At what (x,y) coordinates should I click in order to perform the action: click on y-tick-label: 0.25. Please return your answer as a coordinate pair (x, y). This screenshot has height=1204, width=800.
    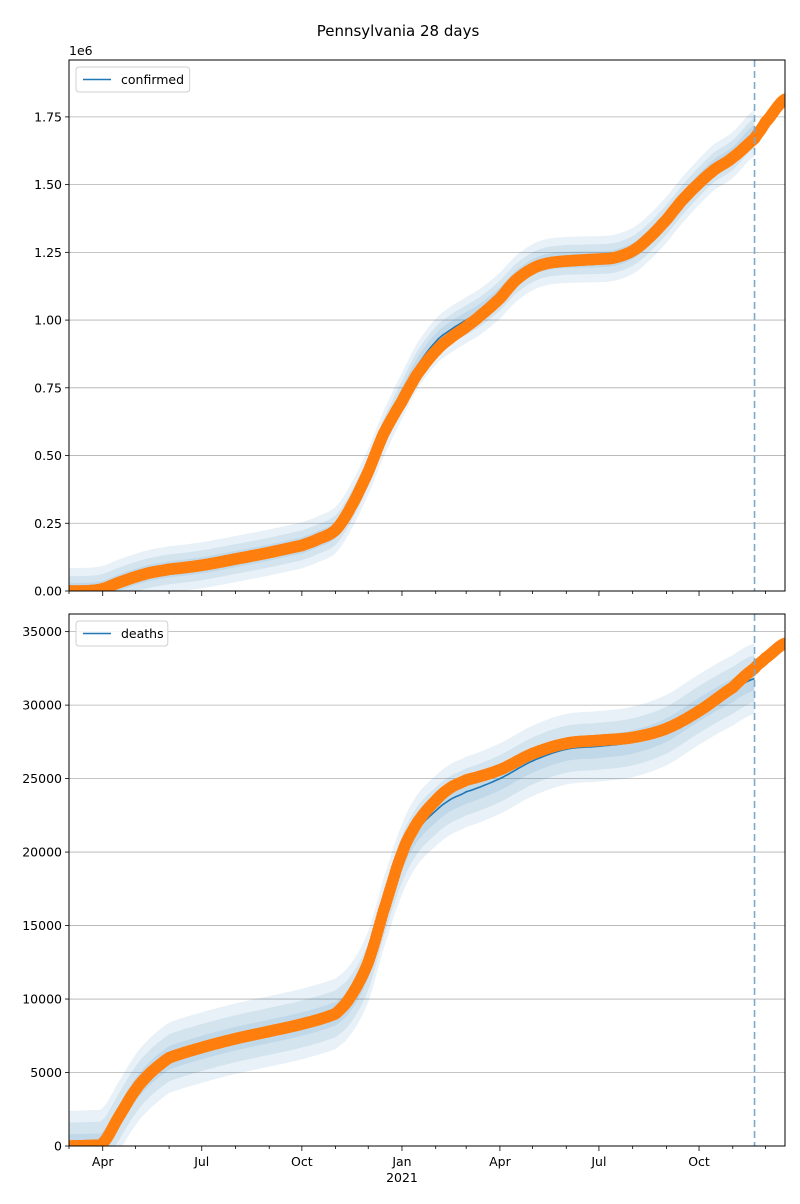
    Looking at the image, I should click on (48, 523).